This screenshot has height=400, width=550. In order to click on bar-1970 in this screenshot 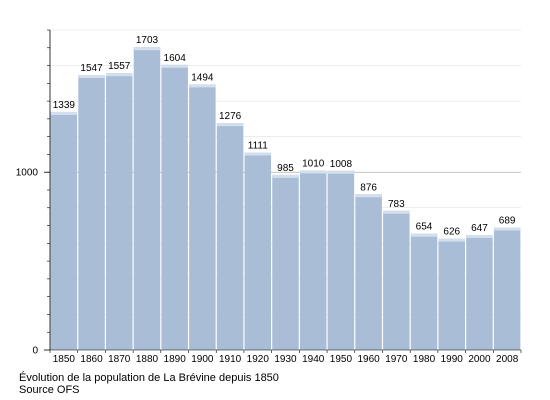, I will do `click(396, 280)`.